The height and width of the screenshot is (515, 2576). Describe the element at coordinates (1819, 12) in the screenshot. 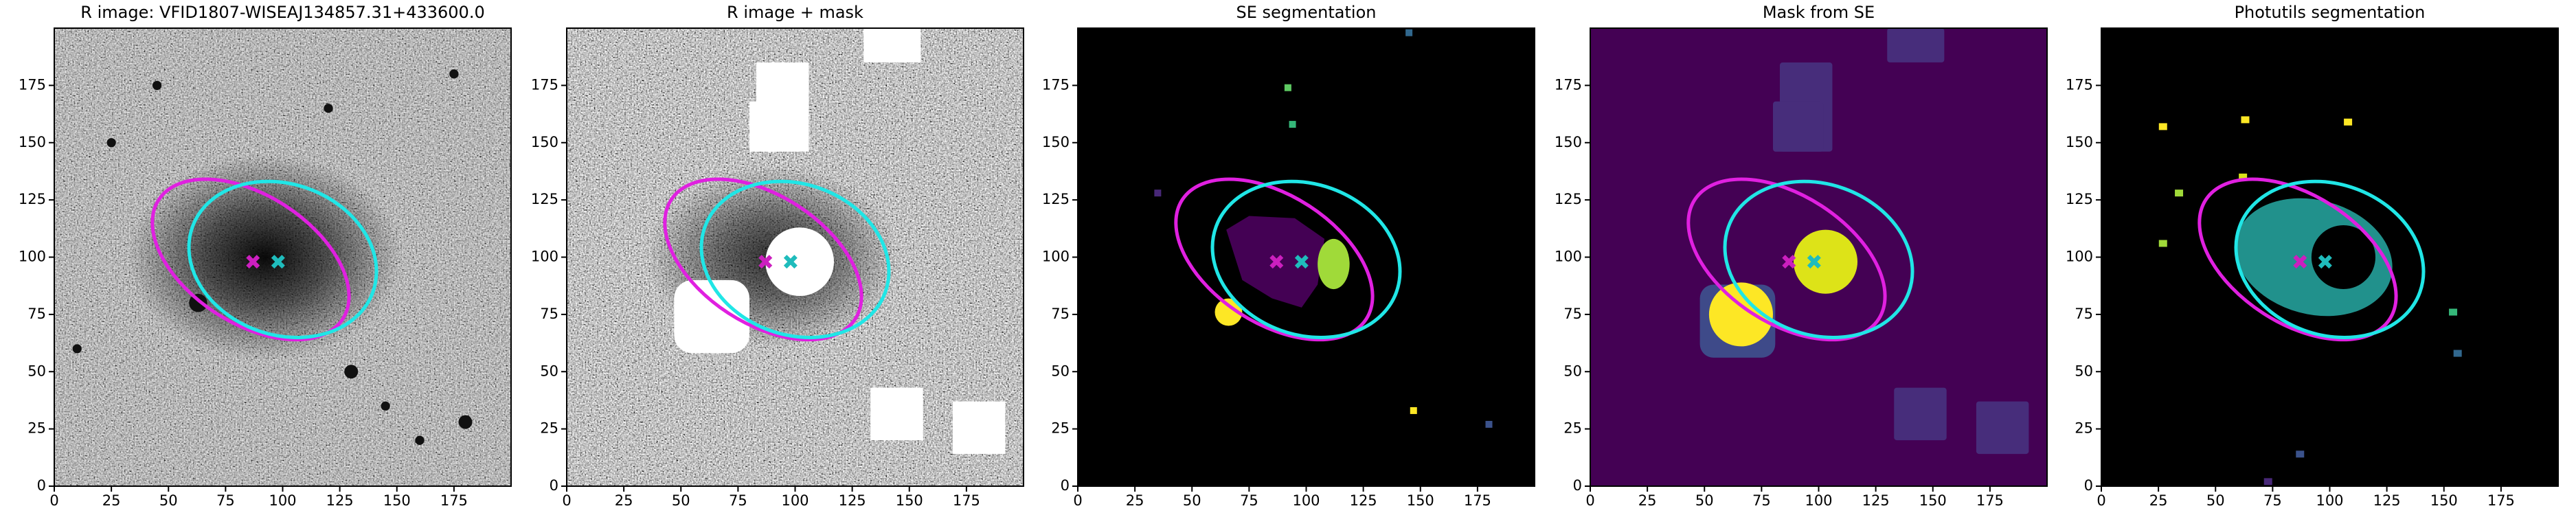

I see `panel-title: Mask from SE` at that location.